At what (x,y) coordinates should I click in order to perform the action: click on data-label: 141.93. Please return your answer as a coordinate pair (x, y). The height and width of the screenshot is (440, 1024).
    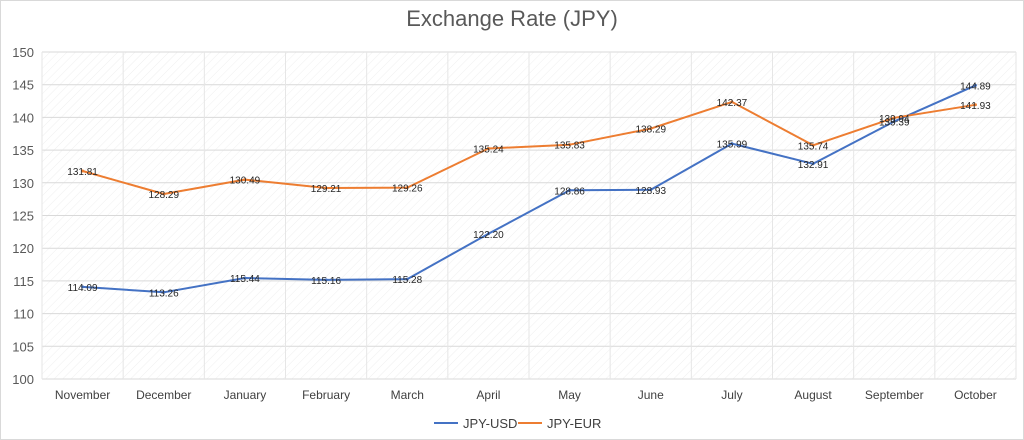
    Looking at the image, I should click on (975, 106).